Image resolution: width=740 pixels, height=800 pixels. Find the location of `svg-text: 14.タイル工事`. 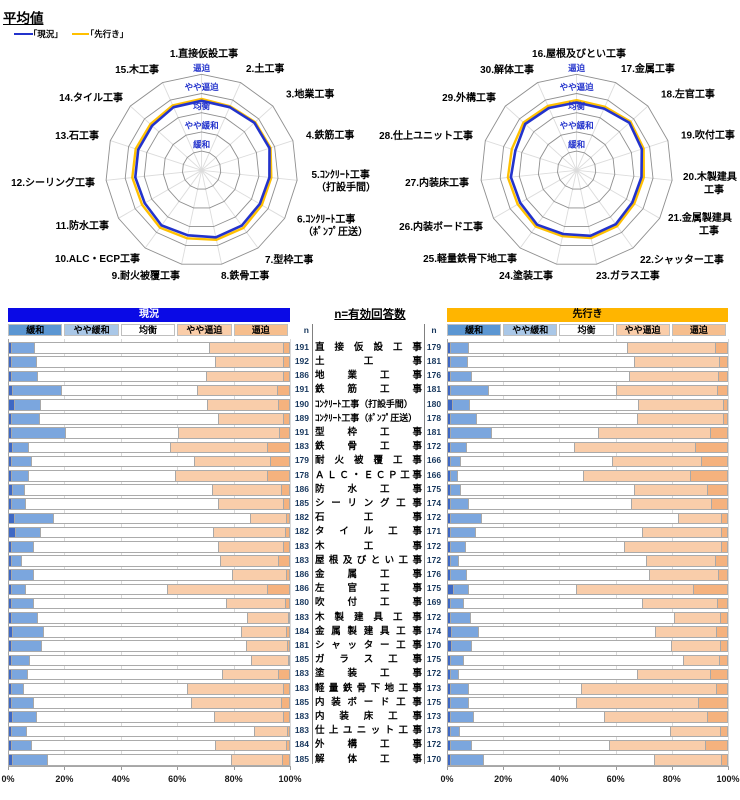

svg-text: 14.タイル工事 is located at coordinates (91, 97).